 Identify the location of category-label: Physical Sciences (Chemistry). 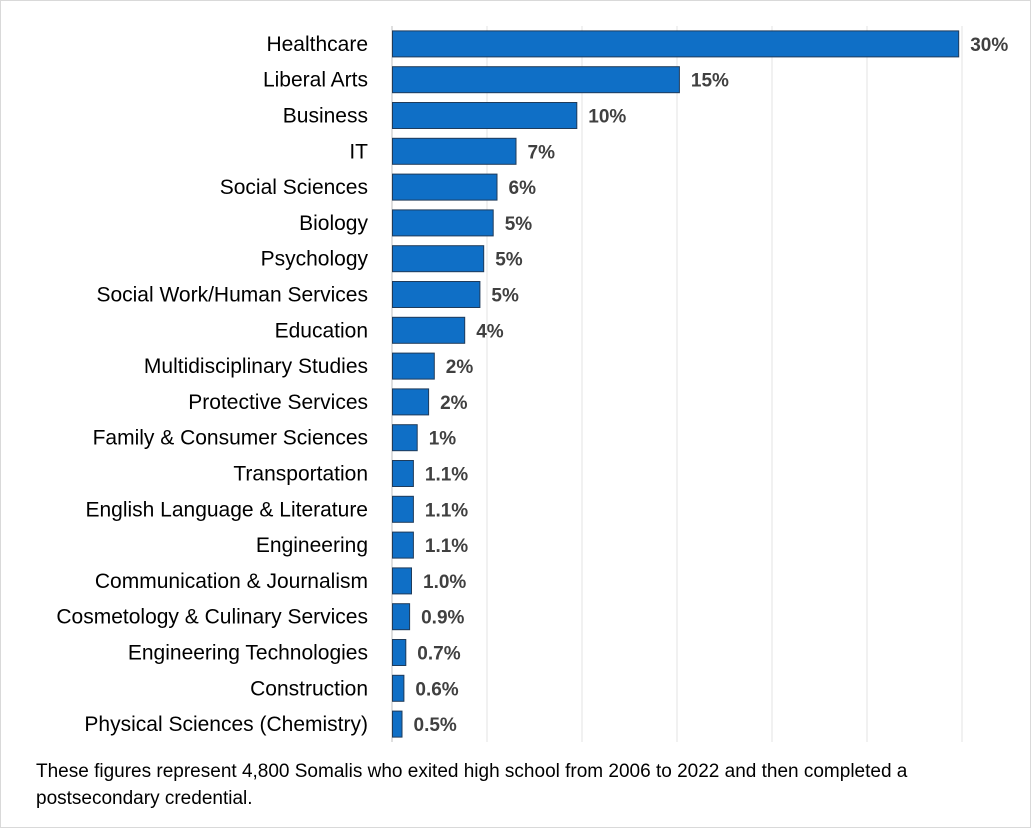
(226, 724).